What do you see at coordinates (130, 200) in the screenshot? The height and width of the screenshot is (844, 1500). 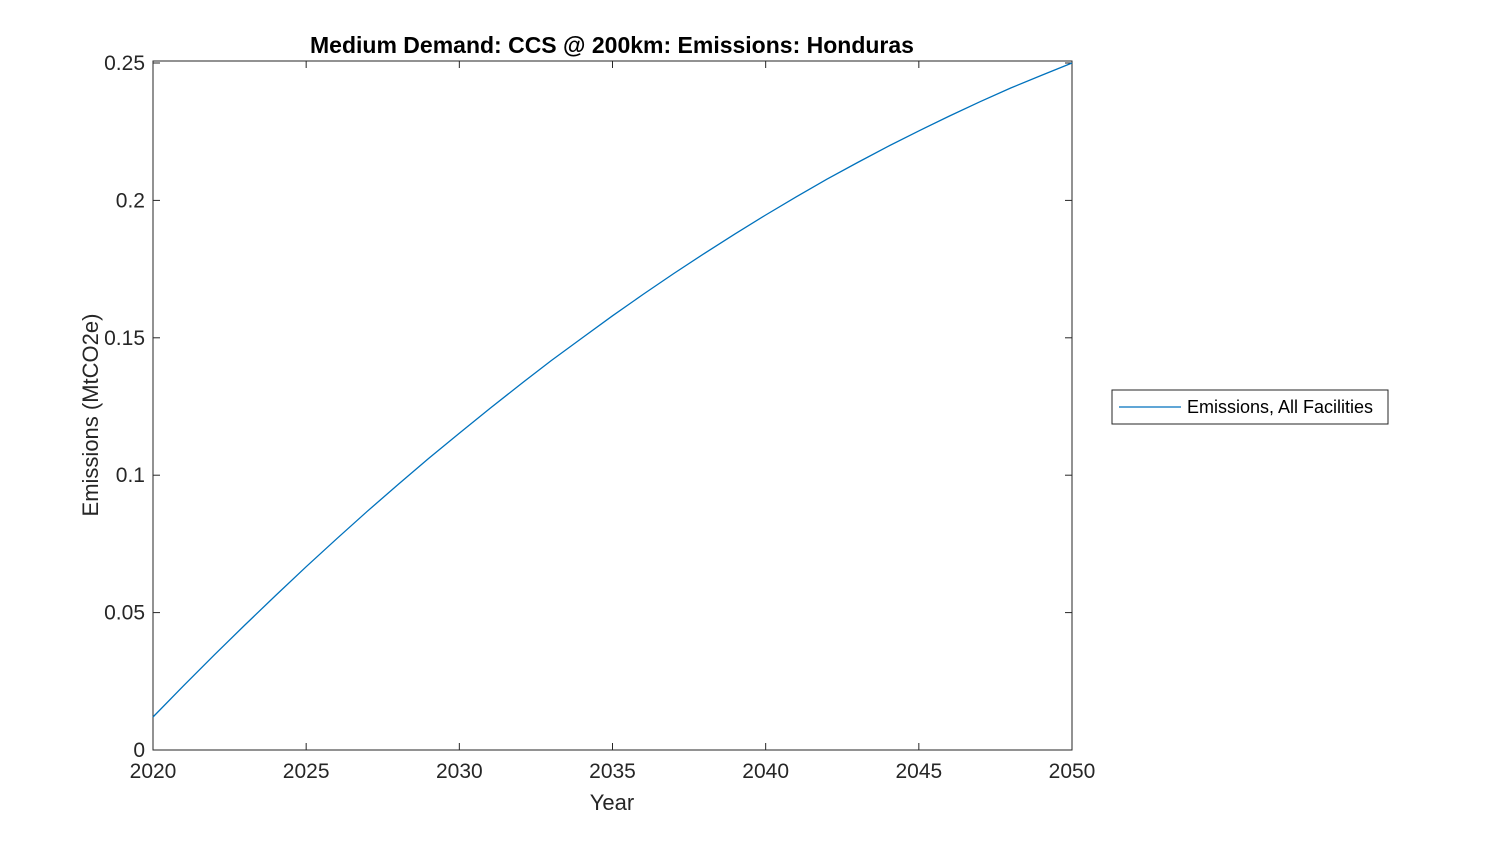 I see `y-tick-label: 0.2` at bounding box center [130, 200].